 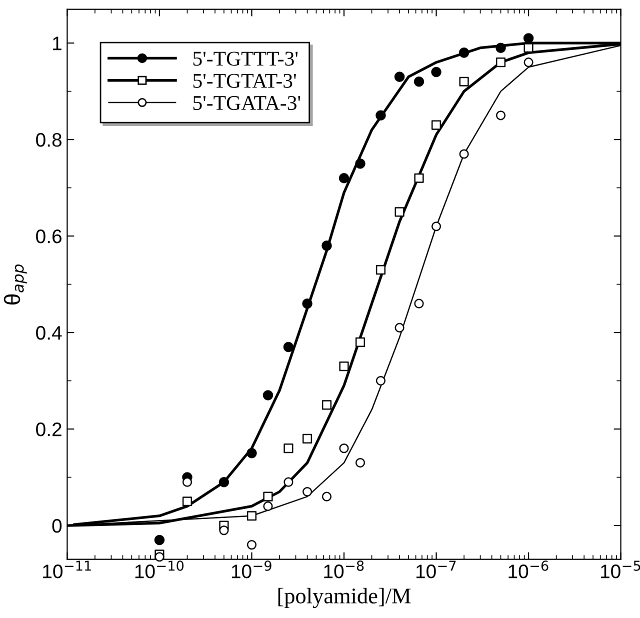 I want to click on x-tick-label: 10$^{−10}$, so click(x=159, y=569).